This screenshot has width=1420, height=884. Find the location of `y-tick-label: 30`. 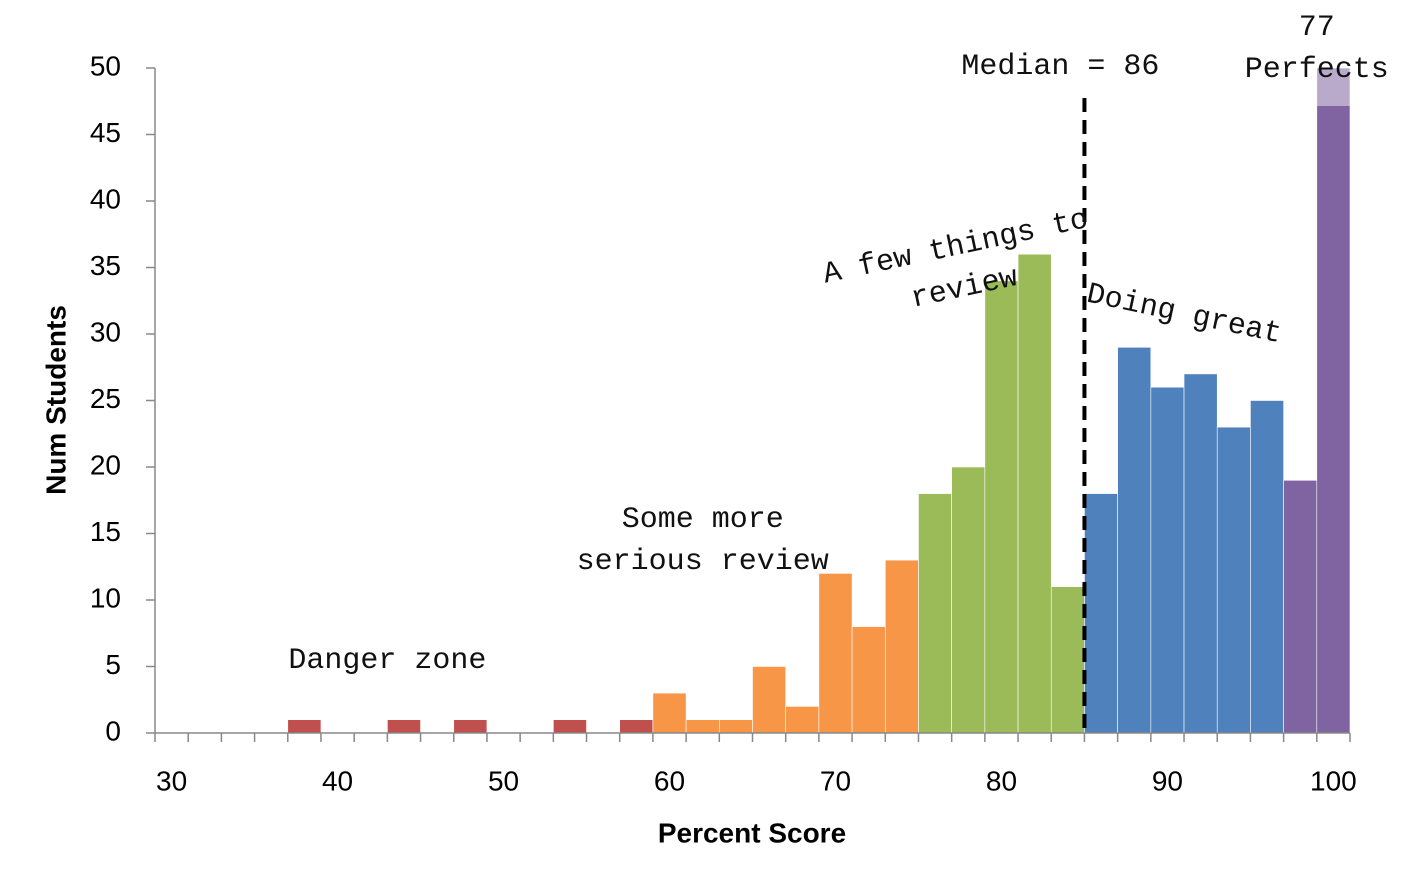

y-tick-label: 30 is located at coordinates (105, 331).